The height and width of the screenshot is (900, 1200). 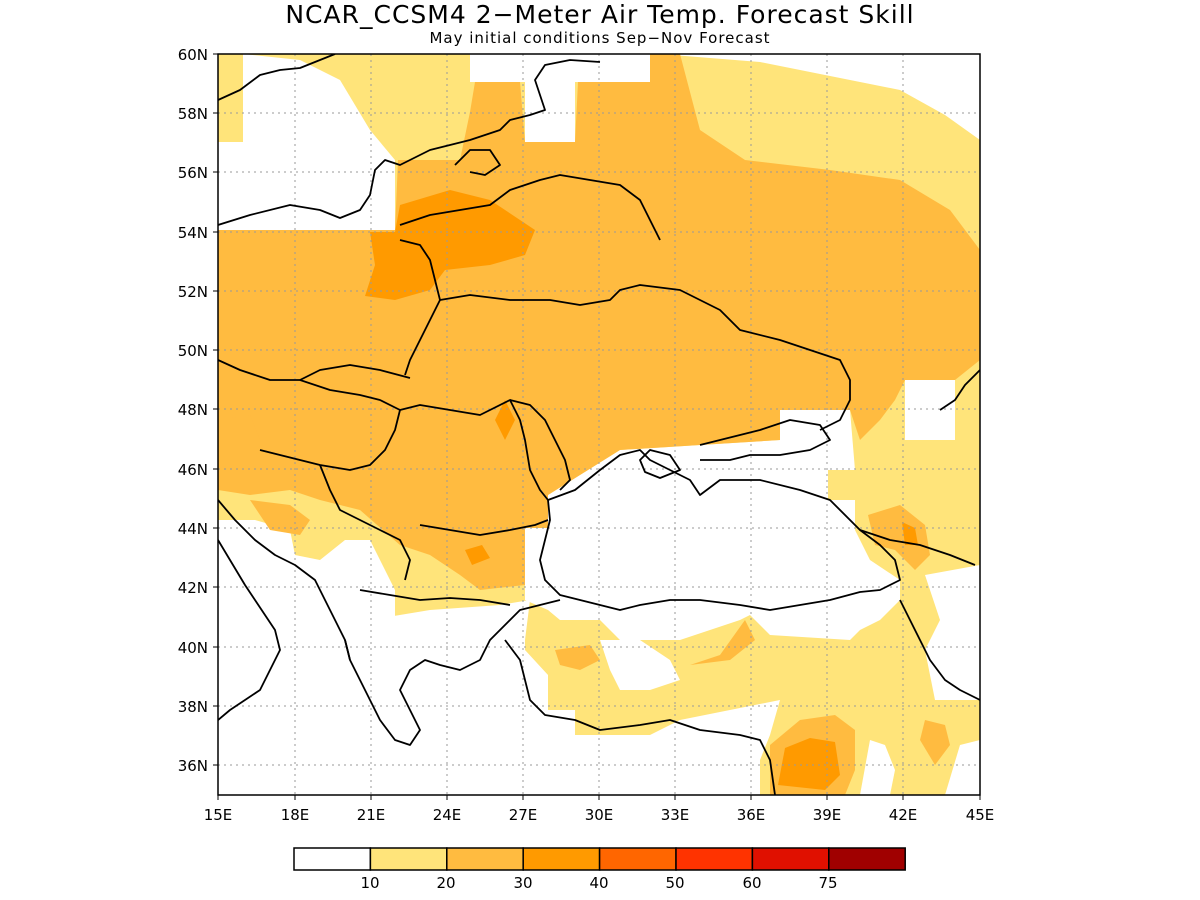 I want to click on lat-label: 54N, so click(x=193, y=233).